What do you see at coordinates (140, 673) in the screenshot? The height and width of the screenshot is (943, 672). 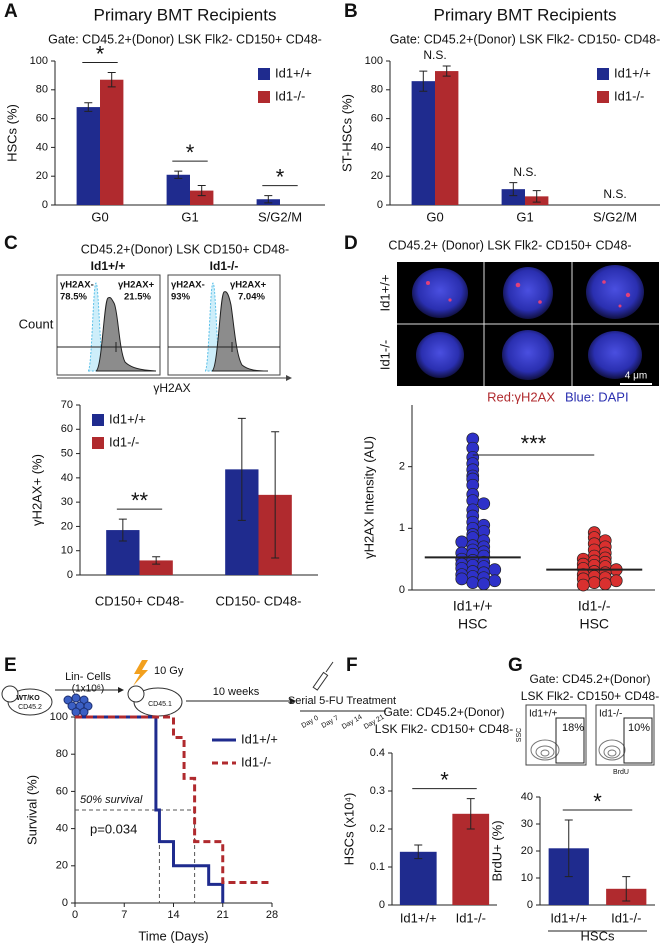 I see `irradiation-icon` at bounding box center [140, 673].